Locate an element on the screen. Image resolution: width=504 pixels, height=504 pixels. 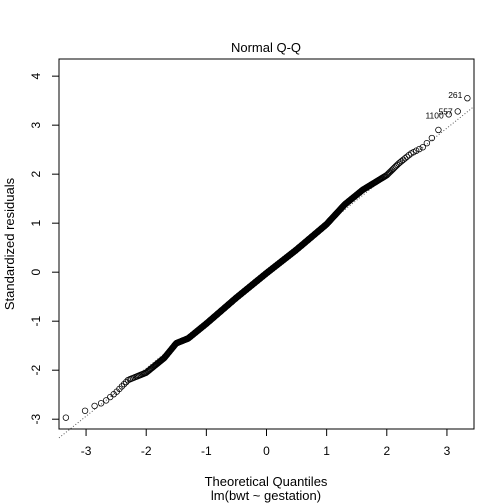
y-tick-label: -2 is located at coordinates (36, 370).